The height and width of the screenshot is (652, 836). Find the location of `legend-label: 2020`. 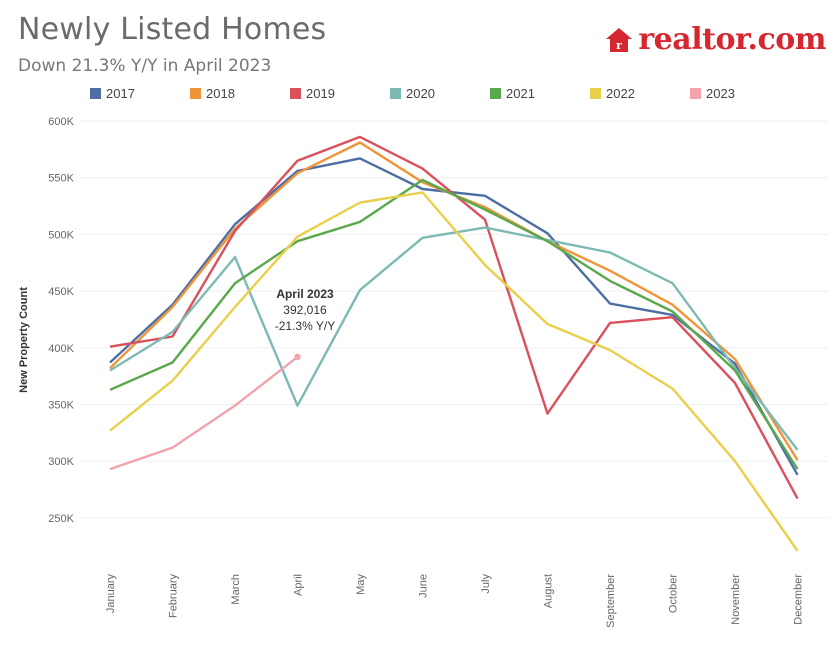

legend-label: 2020 is located at coordinates (420, 93).